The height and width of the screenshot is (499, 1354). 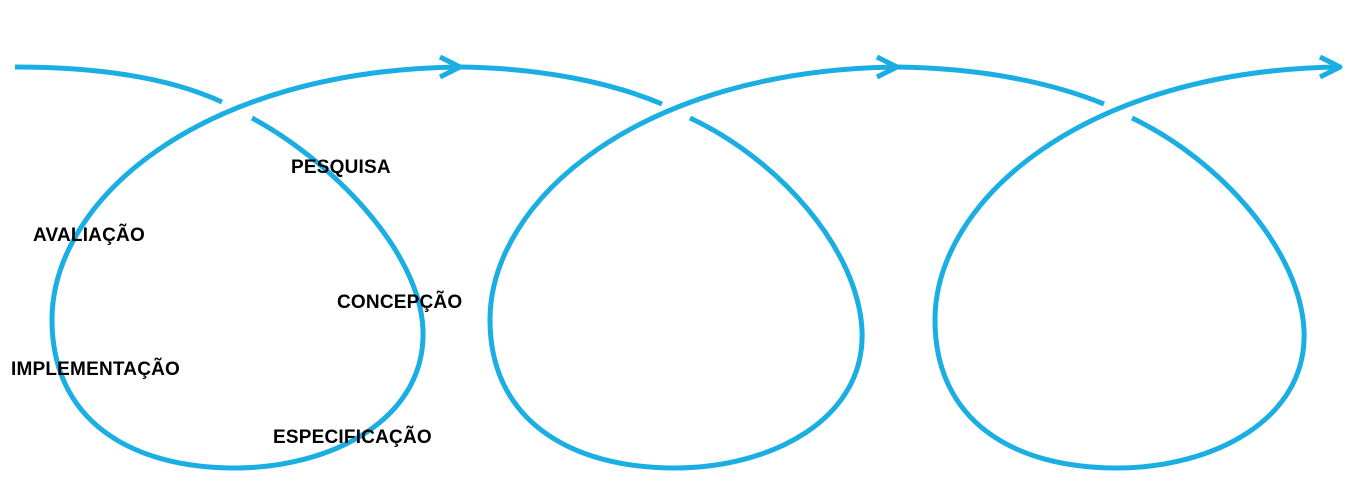 I want to click on phase-label-pesquisa: PESQUISA, so click(x=341, y=167).